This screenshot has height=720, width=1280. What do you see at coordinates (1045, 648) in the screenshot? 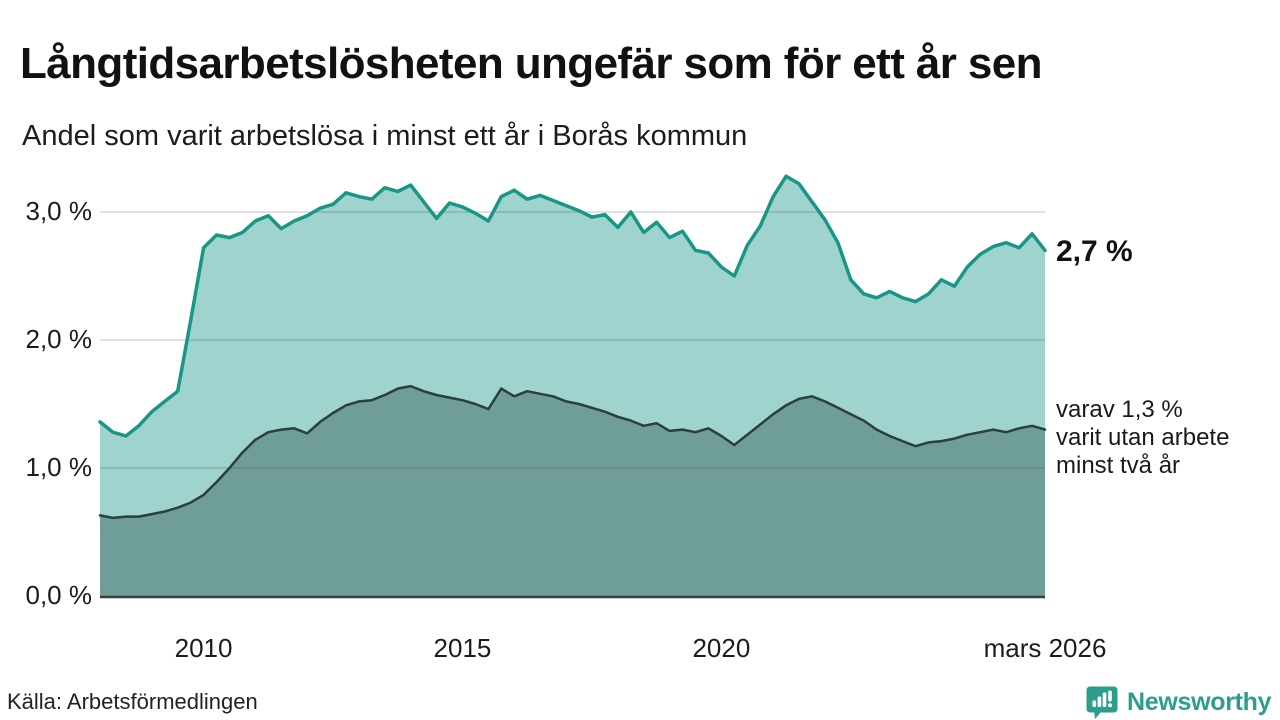
I see `x-tick-label: mars 2026` at bounding box center [1045, 648].